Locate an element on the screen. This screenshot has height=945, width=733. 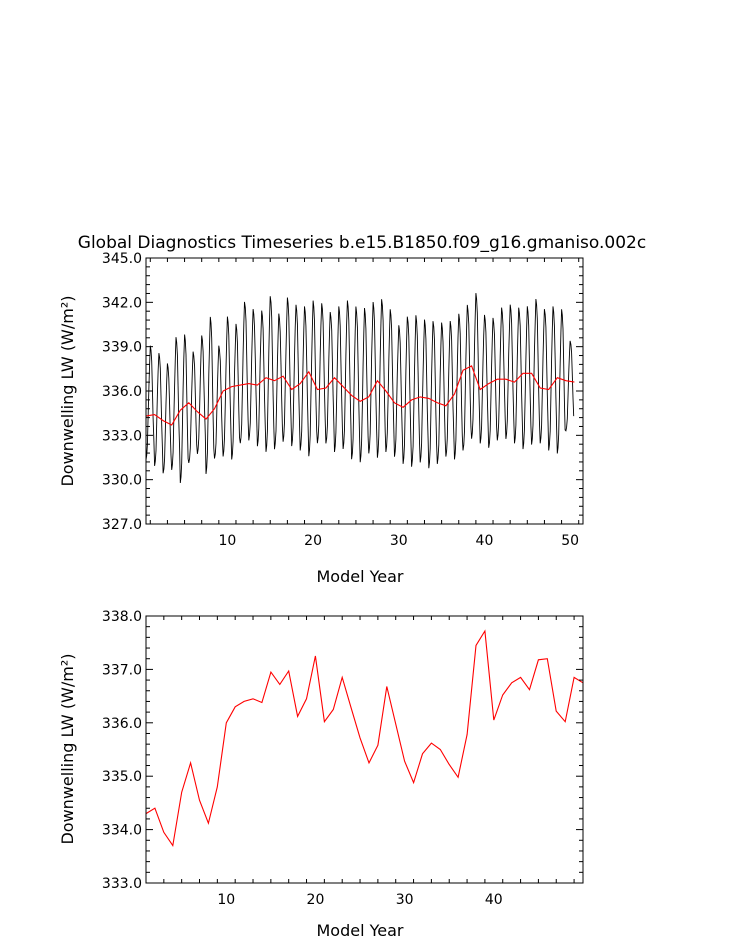
panel-top-y-tick-label: 339.0 is located at coordinates (122, 348).